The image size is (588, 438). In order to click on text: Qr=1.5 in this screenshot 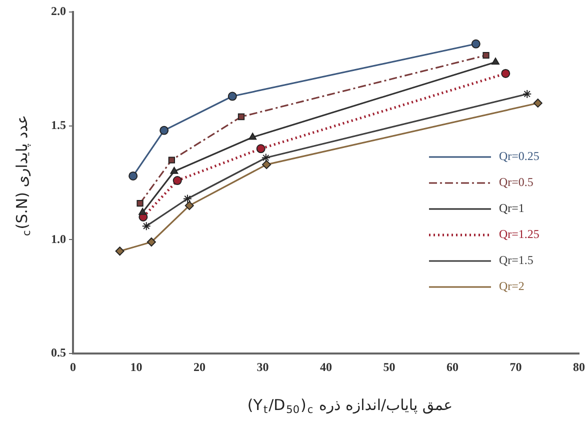, I will do `click(516, 260)`.